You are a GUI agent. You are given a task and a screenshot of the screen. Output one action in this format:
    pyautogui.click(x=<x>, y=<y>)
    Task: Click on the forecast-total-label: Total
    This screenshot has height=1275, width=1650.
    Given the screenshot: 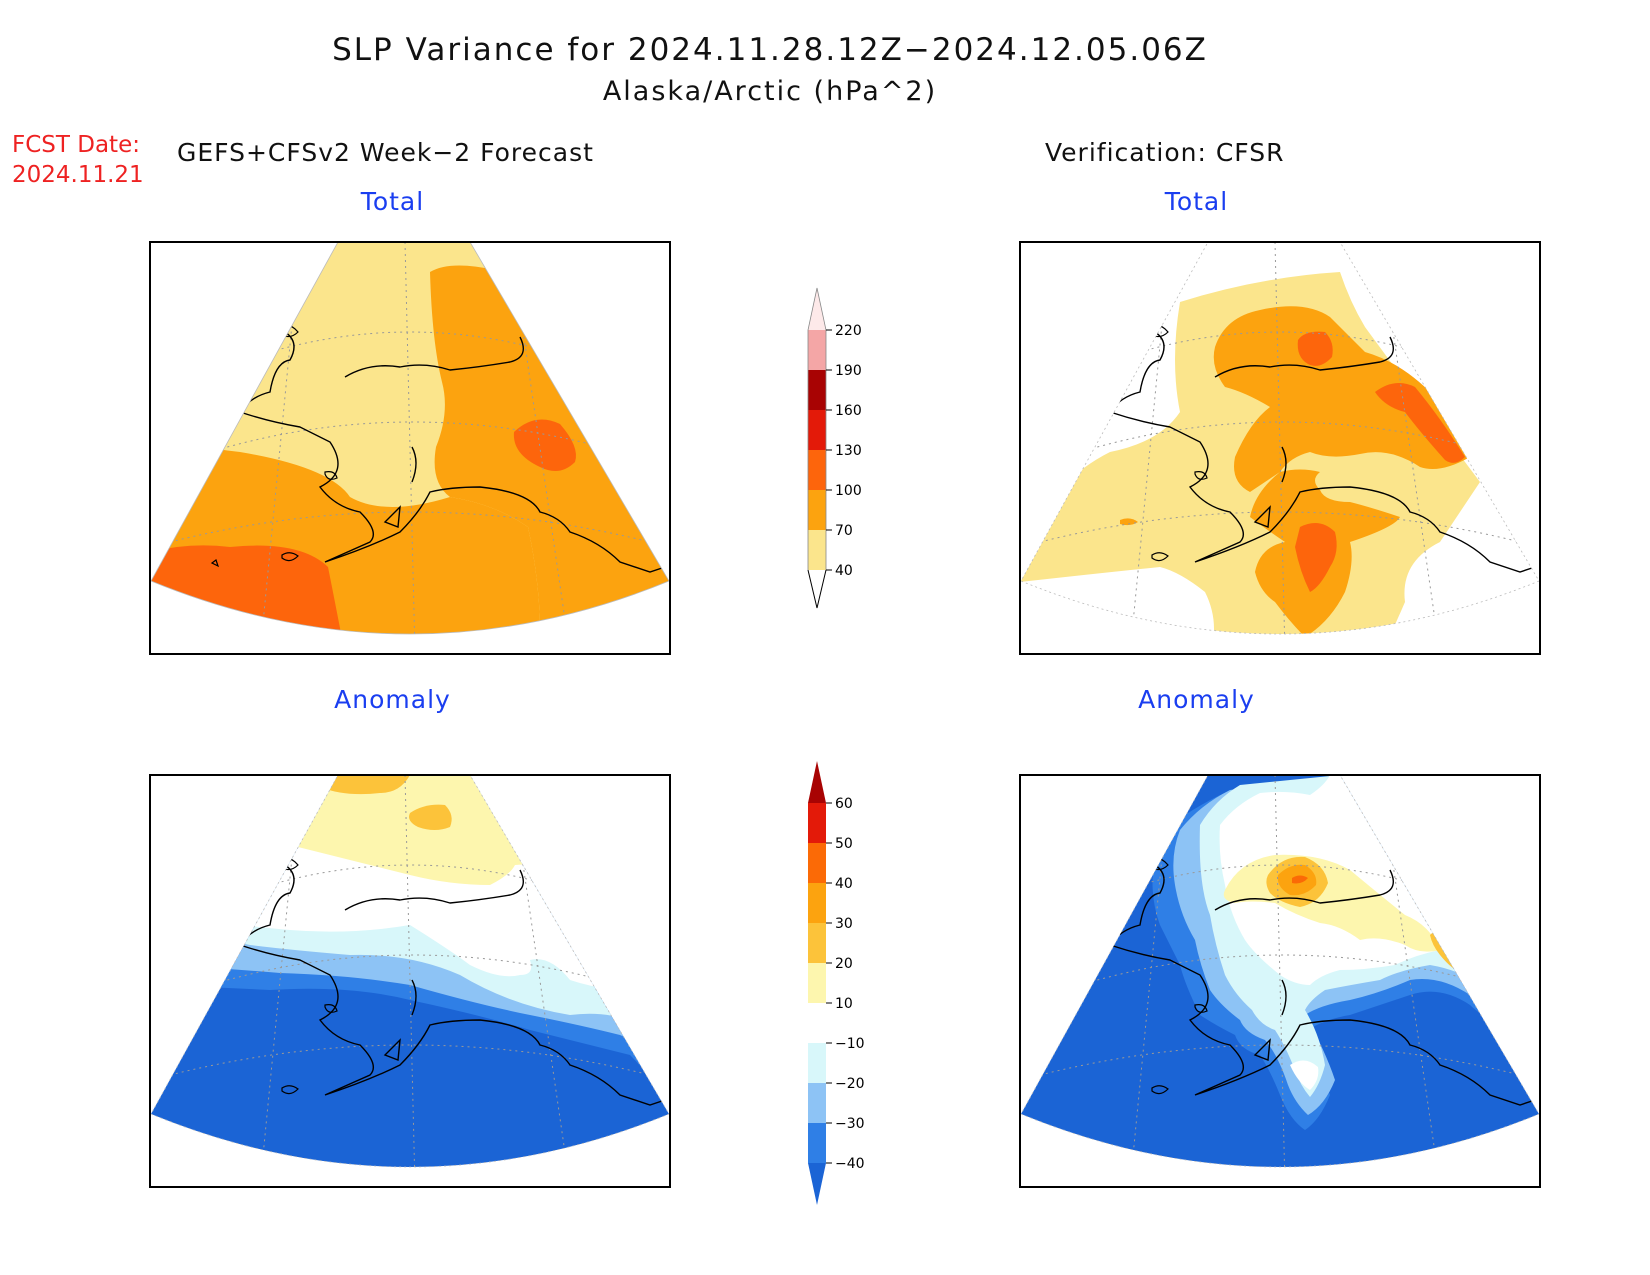 What is the action you would take?
    pyautogui.click(x=392, y=201)
    